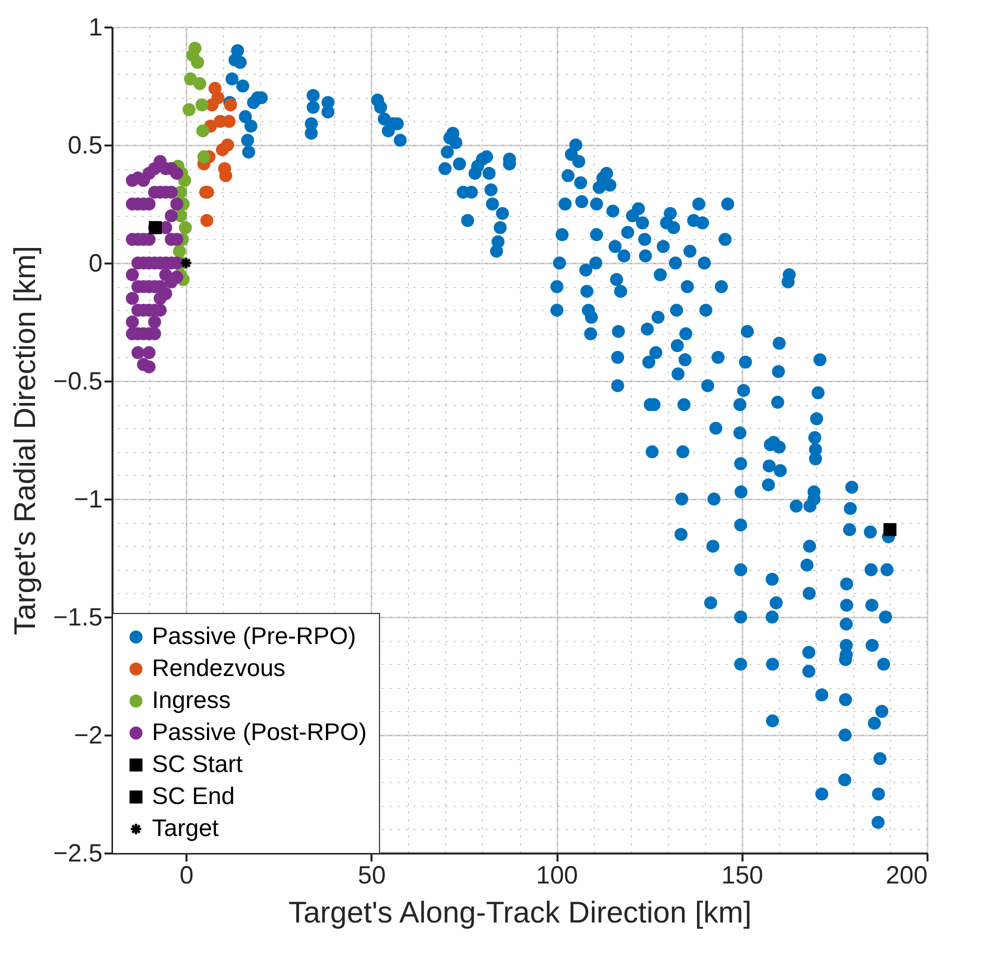 Image resolution: width=996 pixels, height=966 pixels. Describe the element at coordinates (198, 764) in the screenshot. I see `legend-label: SC Start` at that location.